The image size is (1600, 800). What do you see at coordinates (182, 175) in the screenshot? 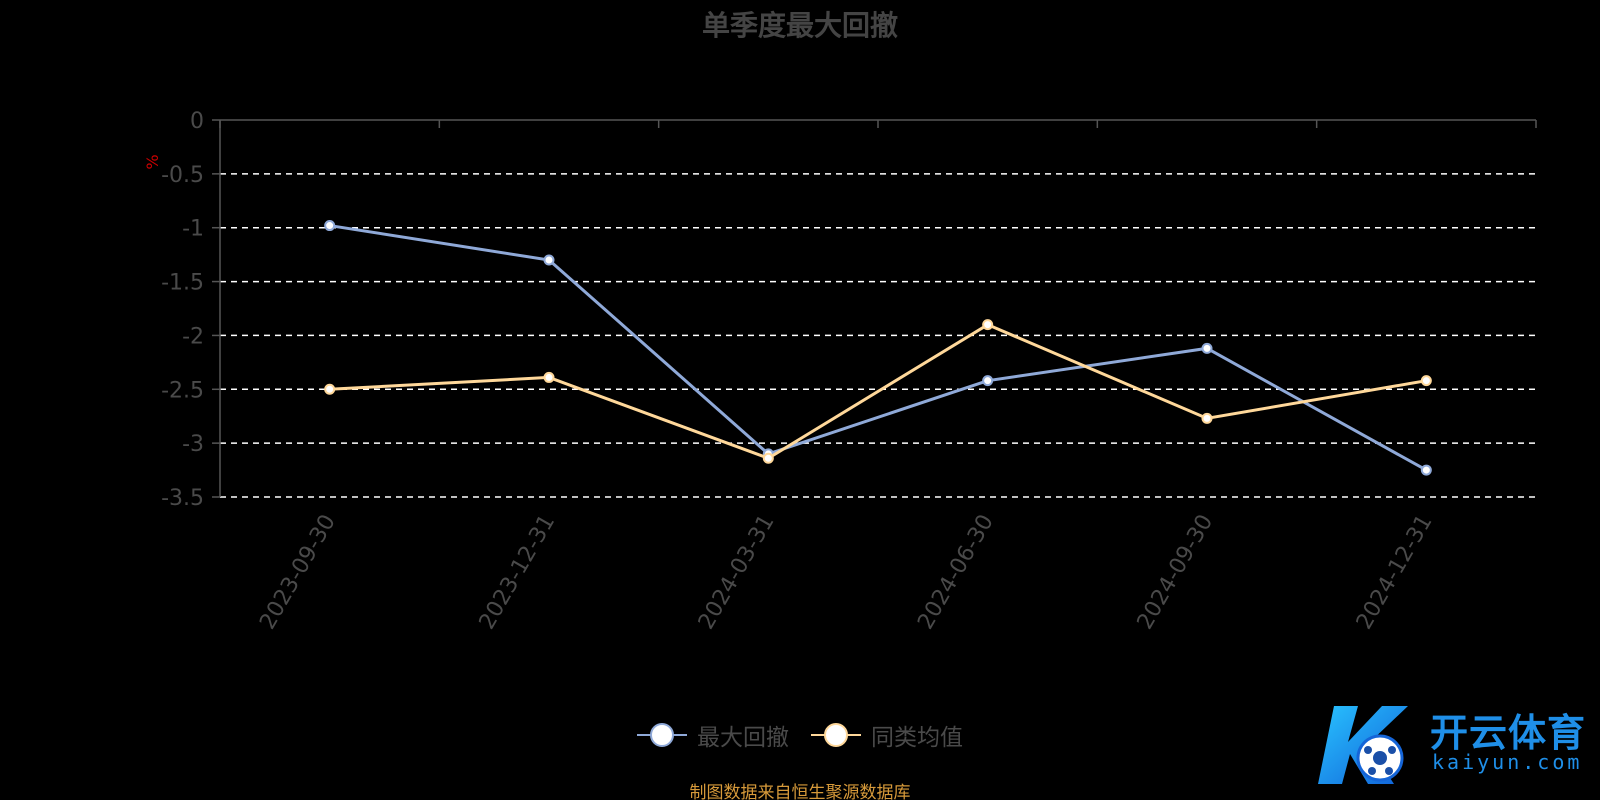
I see `y-tick-label: -0.5` at bounding box center [182, 175].